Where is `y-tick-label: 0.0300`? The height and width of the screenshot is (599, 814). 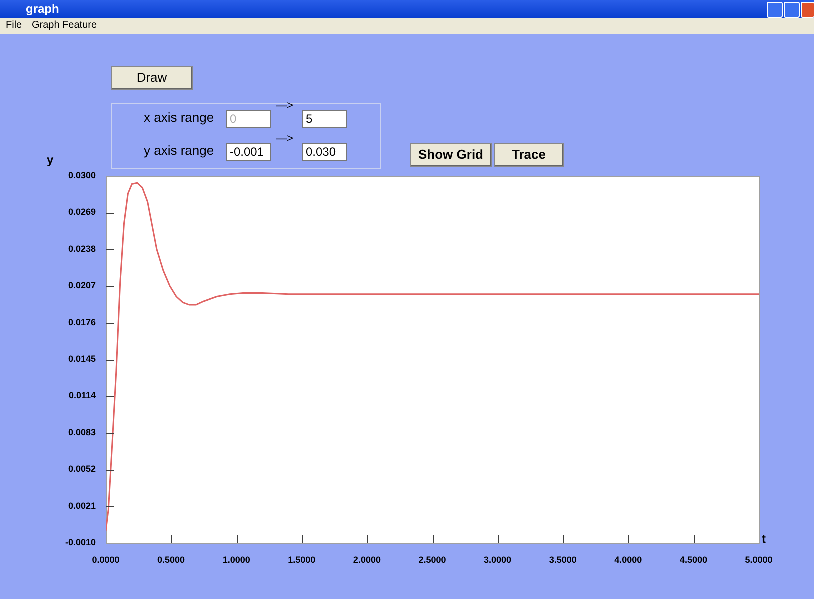 y-tick-label: 0.0300 is located at coordinates (82, 175).